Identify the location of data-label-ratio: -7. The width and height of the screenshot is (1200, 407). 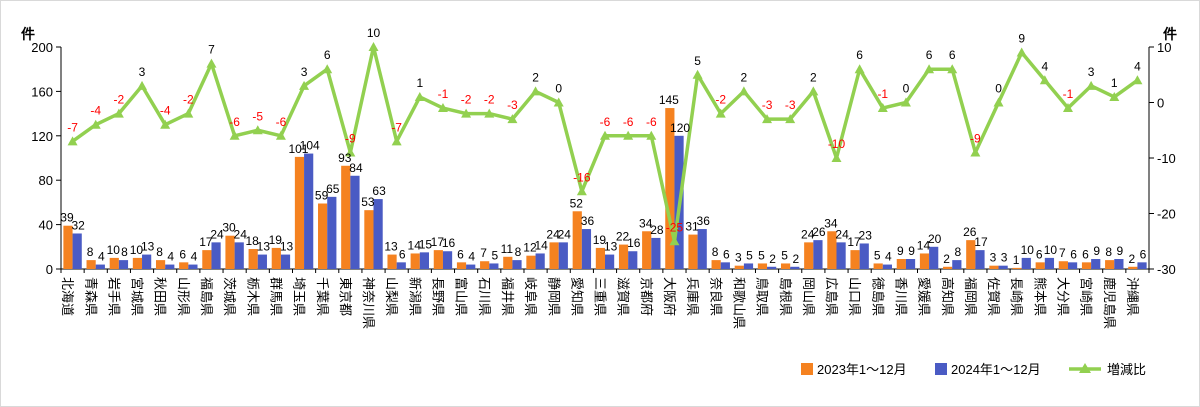
(72, 127).